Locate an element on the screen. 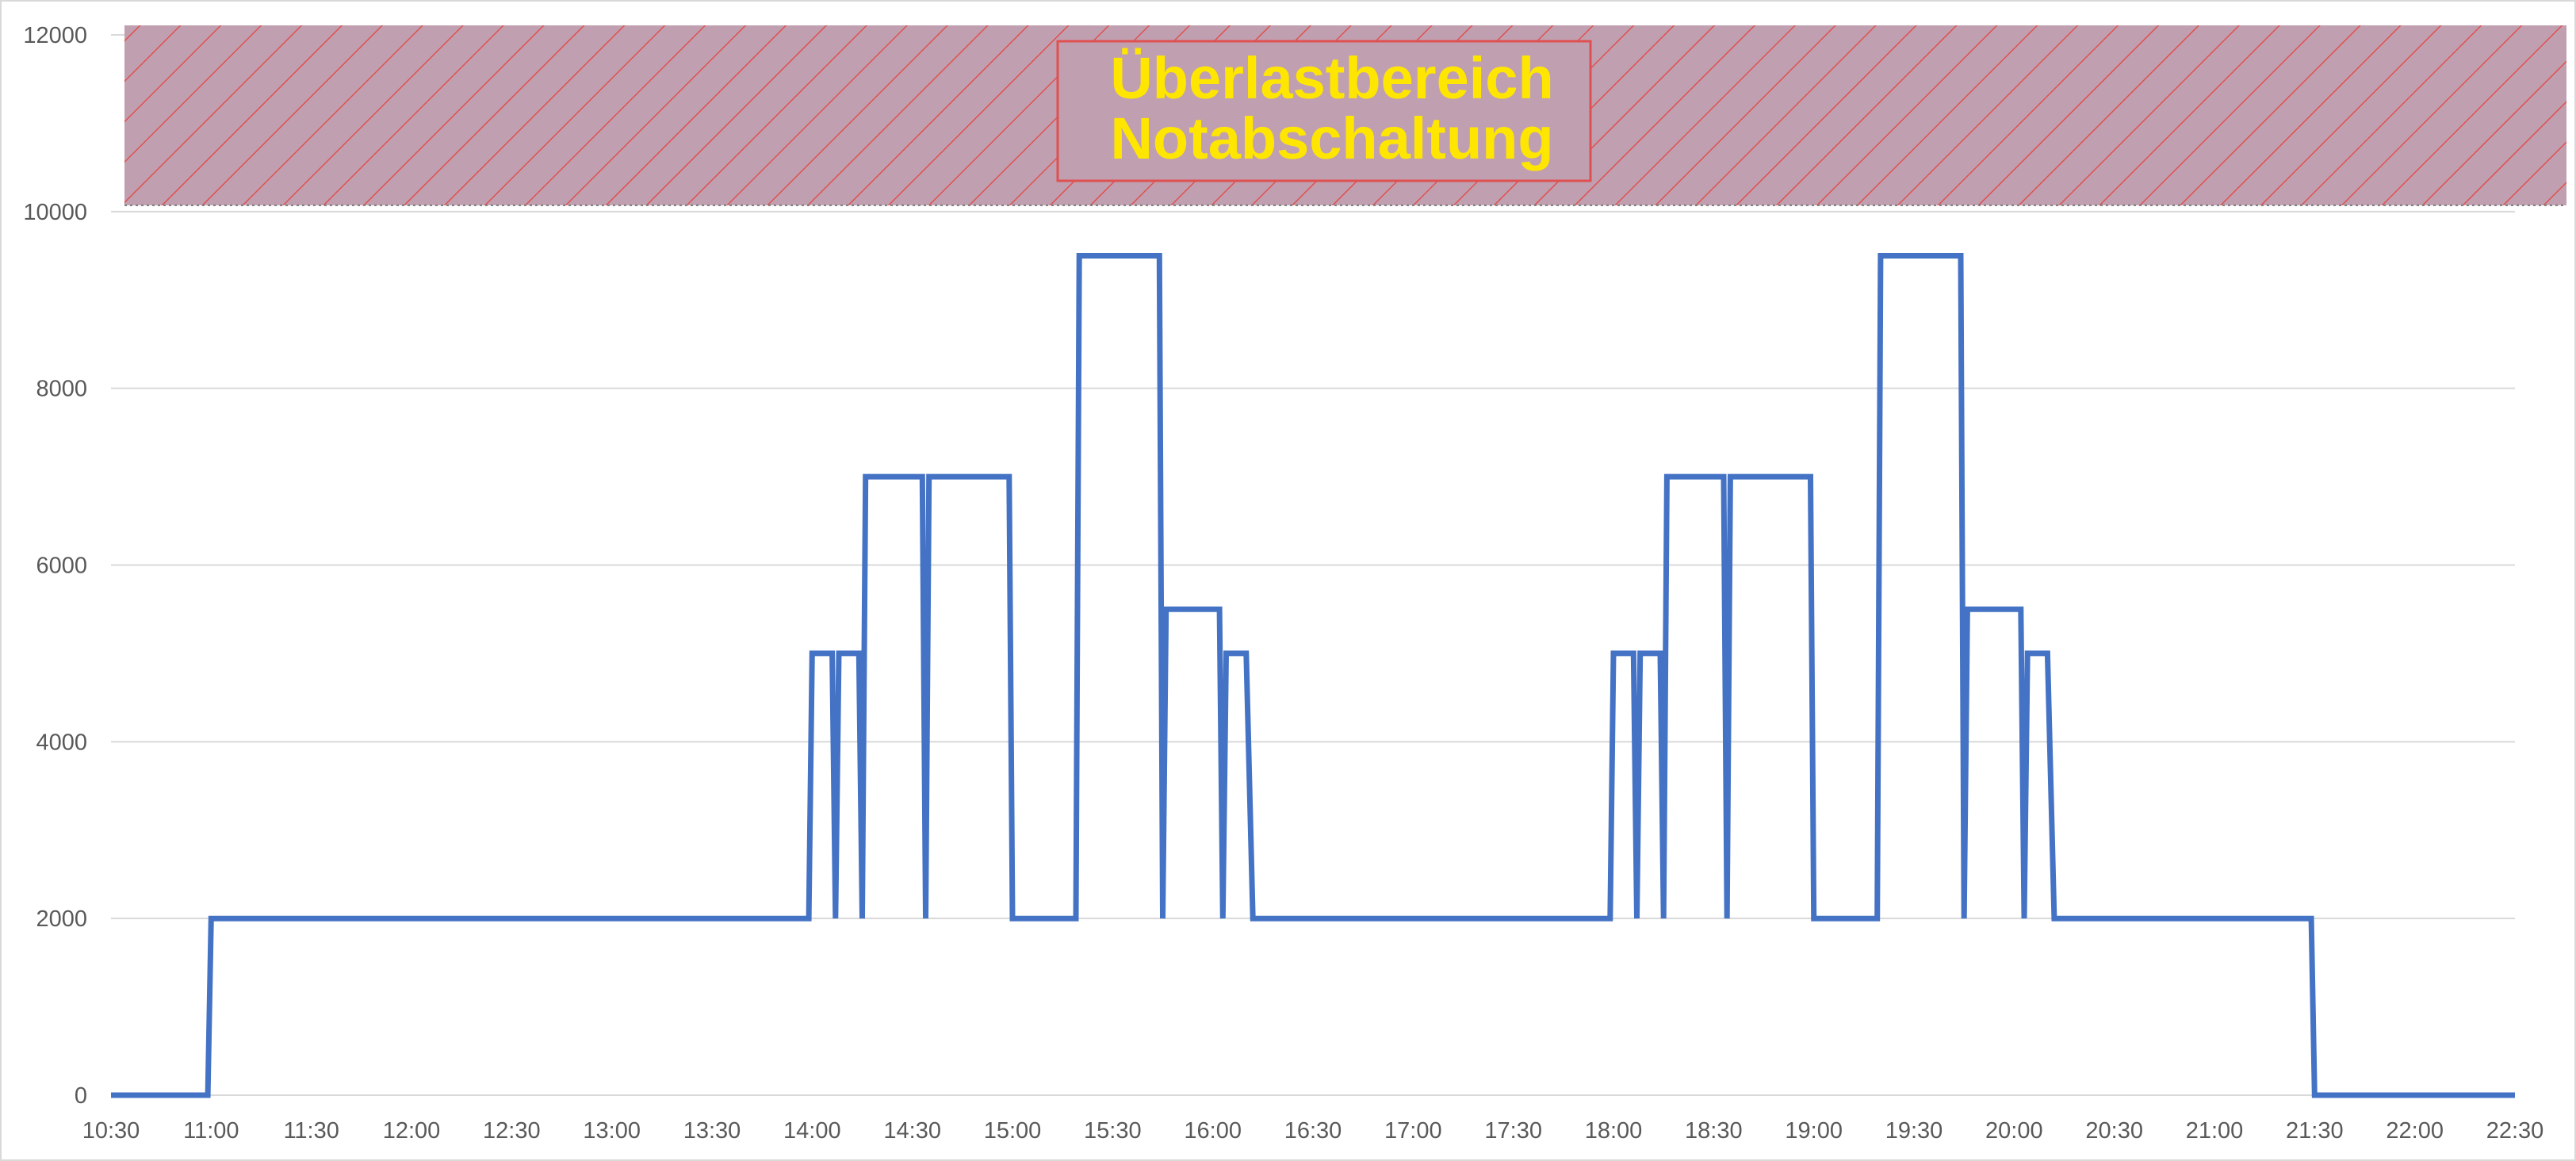 This screenshot has height=1161, width=2576. y-tick-label-10000: 10000 is located at coordinates (55, 212).